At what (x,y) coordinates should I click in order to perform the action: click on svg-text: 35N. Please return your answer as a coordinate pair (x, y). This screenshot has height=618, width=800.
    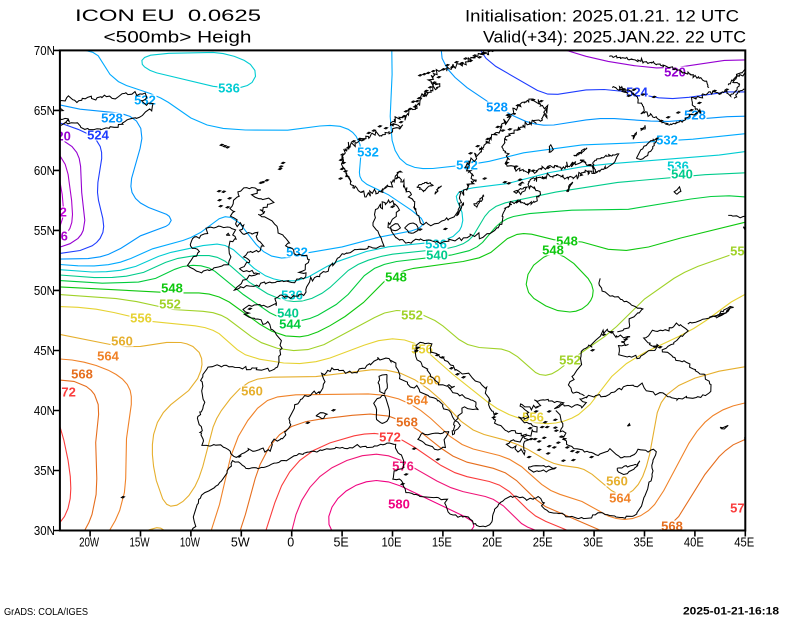
    Looking at the image, I should click on (44, 471).